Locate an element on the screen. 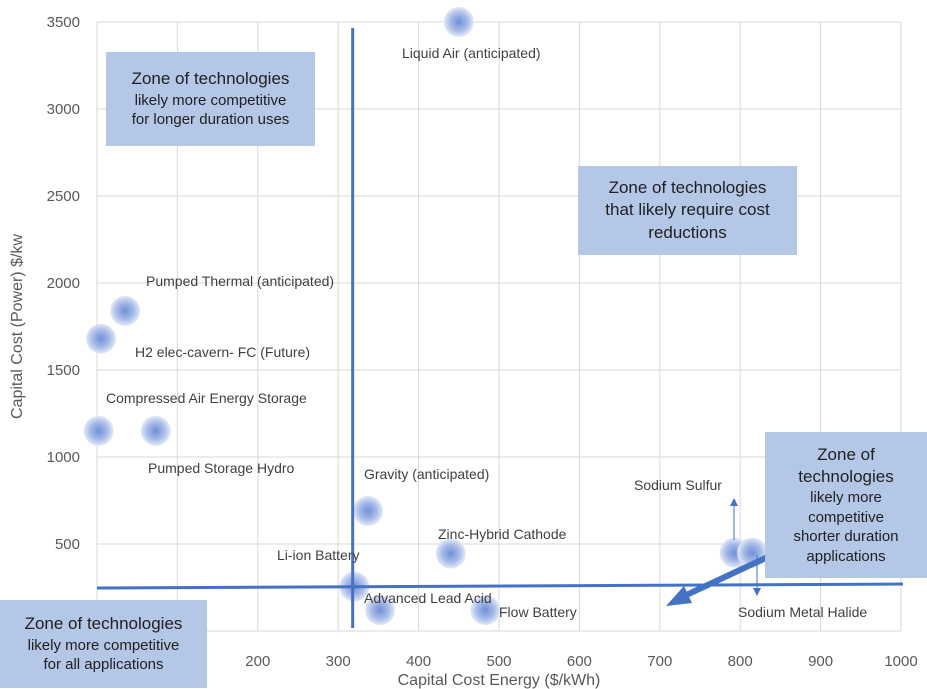 The height and width of the screenshot is (689, 927). zone-long-line2: likely more competitive is located at coordinates (210, 100).